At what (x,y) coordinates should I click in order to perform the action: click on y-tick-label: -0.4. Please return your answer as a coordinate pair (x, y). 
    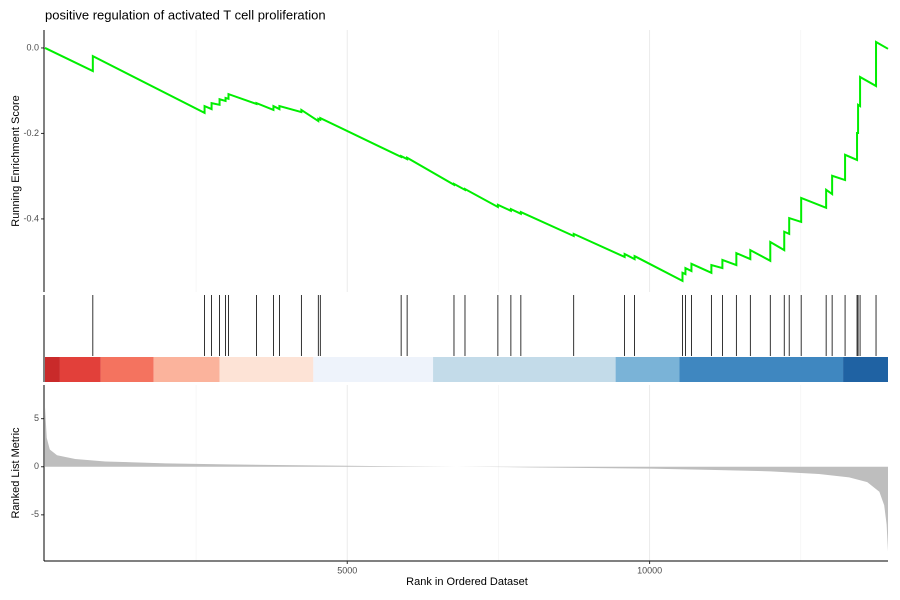
    Looking at the image, I should click on (31, 218).